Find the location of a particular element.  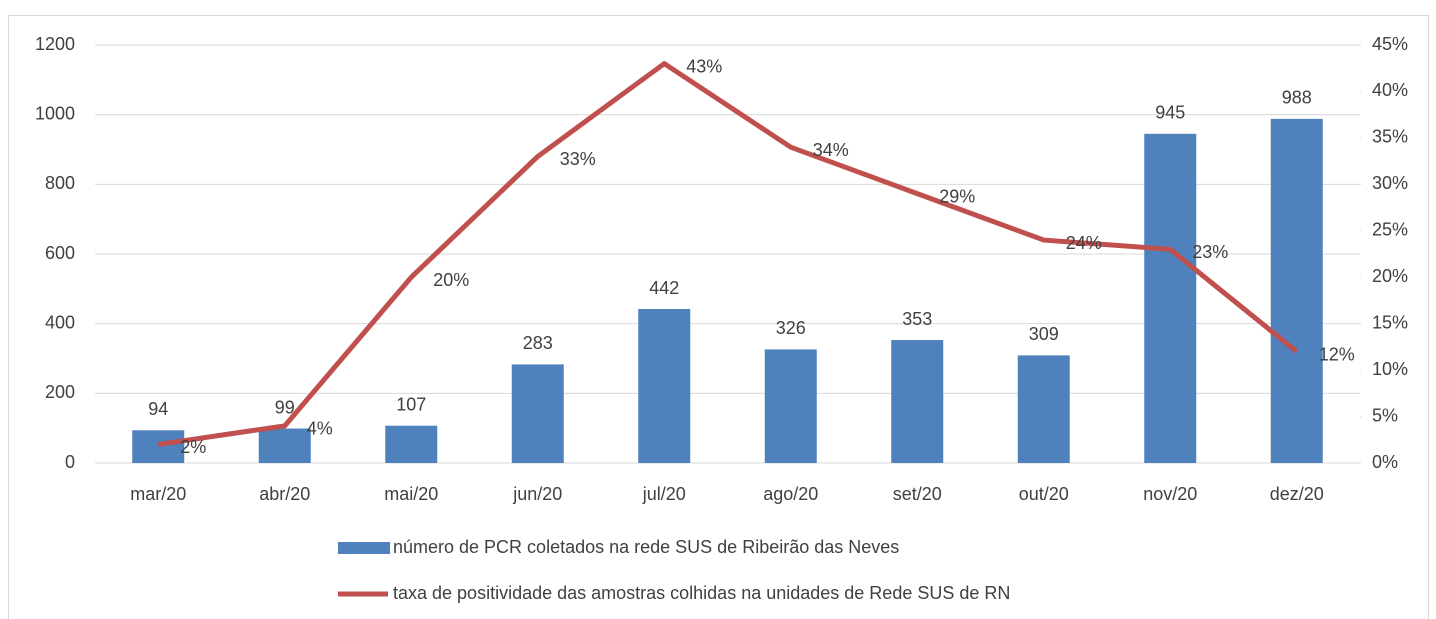

y2-tick-label: 0% is located at coordinates (1385, 462).